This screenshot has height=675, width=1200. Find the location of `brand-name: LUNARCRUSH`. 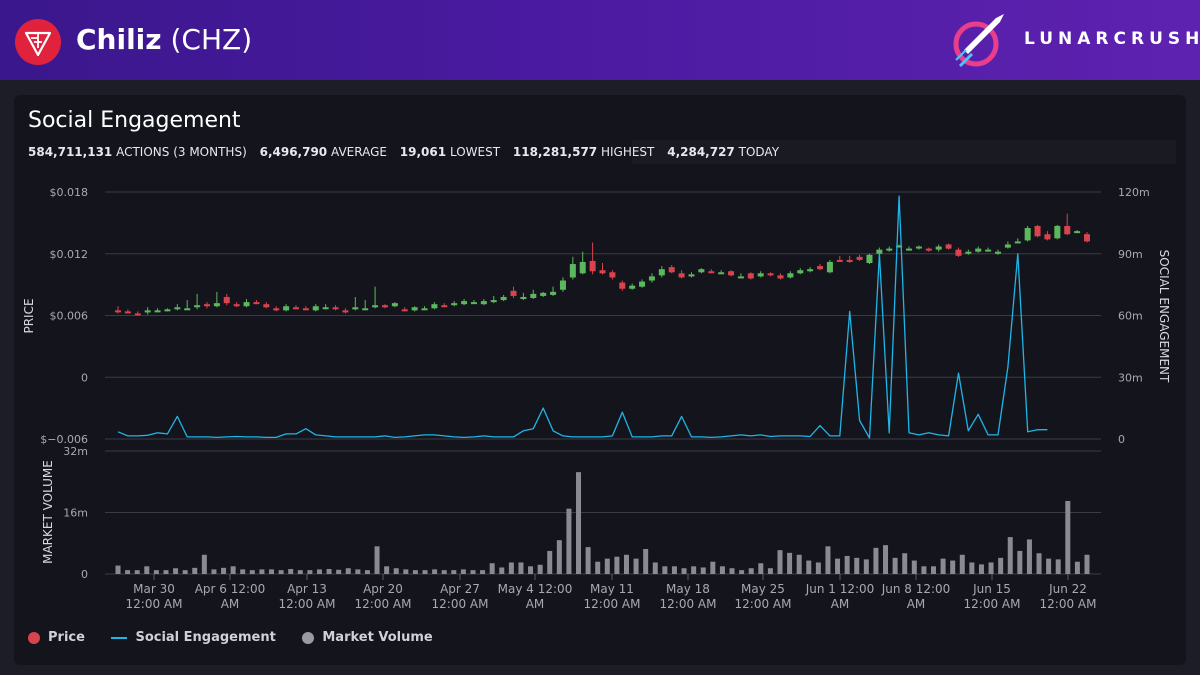

brand-name: LUNARCRUSH is located at coordinates (1112, 39).